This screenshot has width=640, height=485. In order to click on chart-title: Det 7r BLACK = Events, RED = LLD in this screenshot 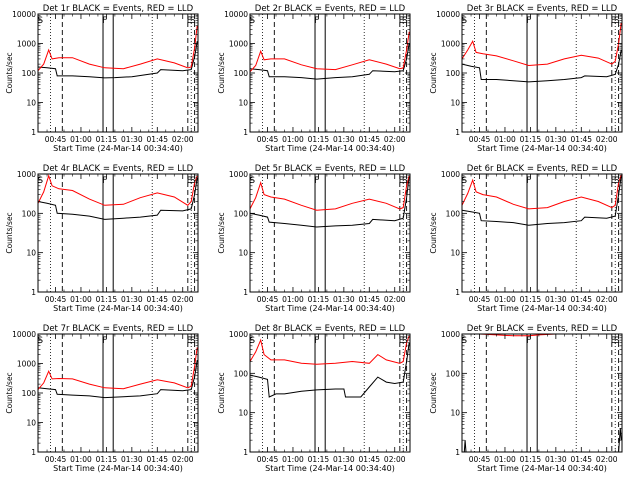, I will do `click(118, 329)`.